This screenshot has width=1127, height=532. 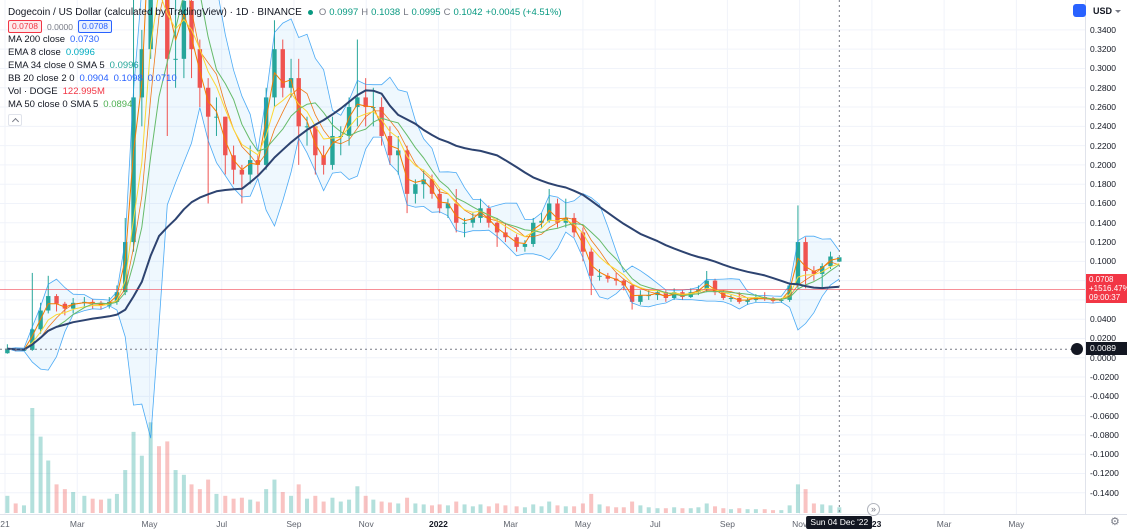 I want to click on ohlc-close-label: C, so click(x=447, y=12).